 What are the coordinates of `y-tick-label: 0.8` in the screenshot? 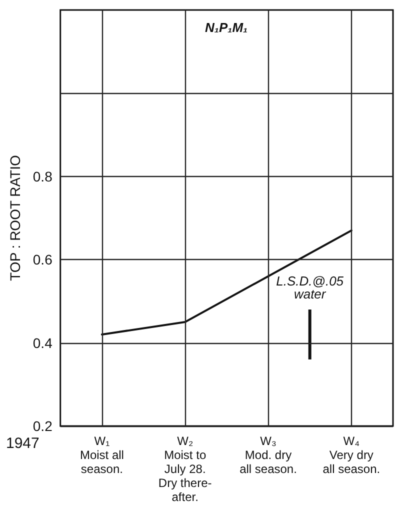 It's located at (42, 176).